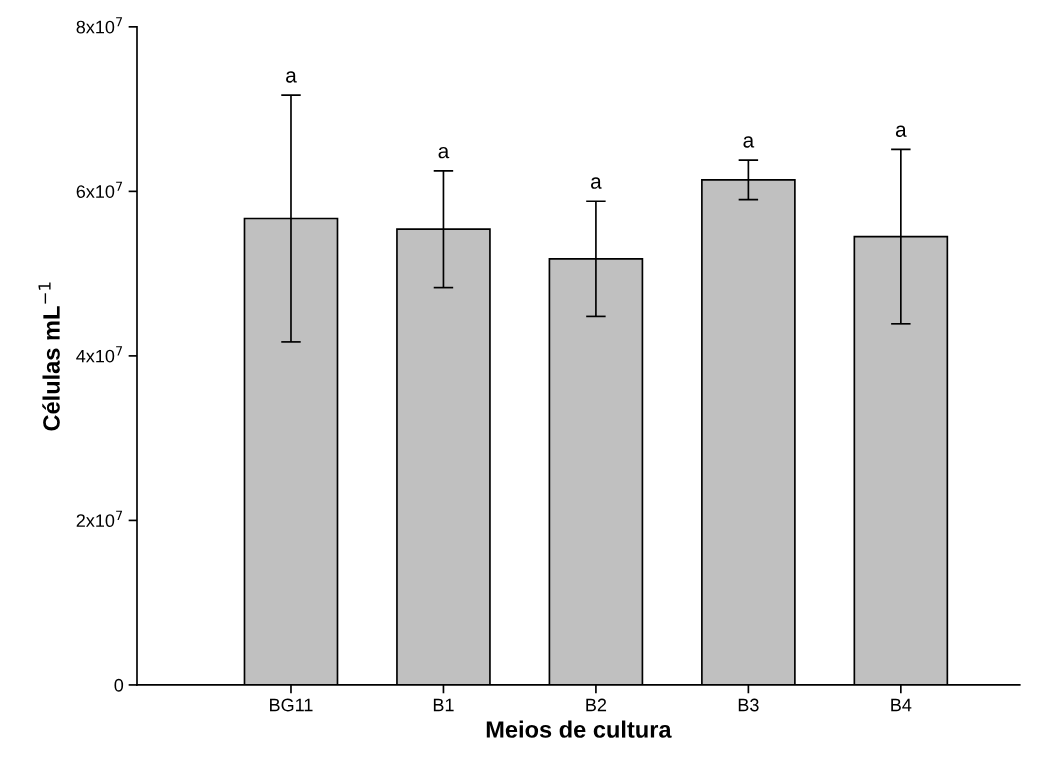 This screenshot has width=1041, height=767. What do you see at coordinates (99, 25) in the screenshot?
I see `y-tick-label: 8x10$^{7}$` at bounding box center [99, 25].